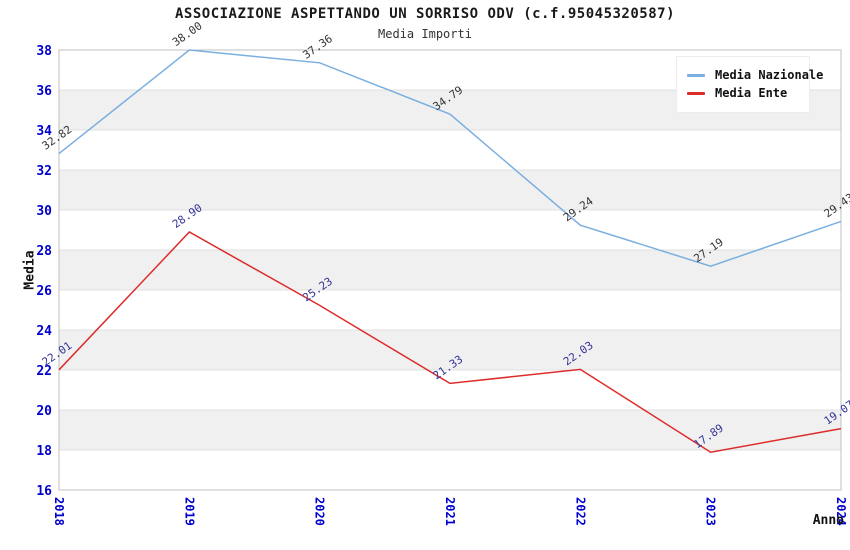  I want to click on legend: Media Nazionale Media Ente, so click(749, 84).